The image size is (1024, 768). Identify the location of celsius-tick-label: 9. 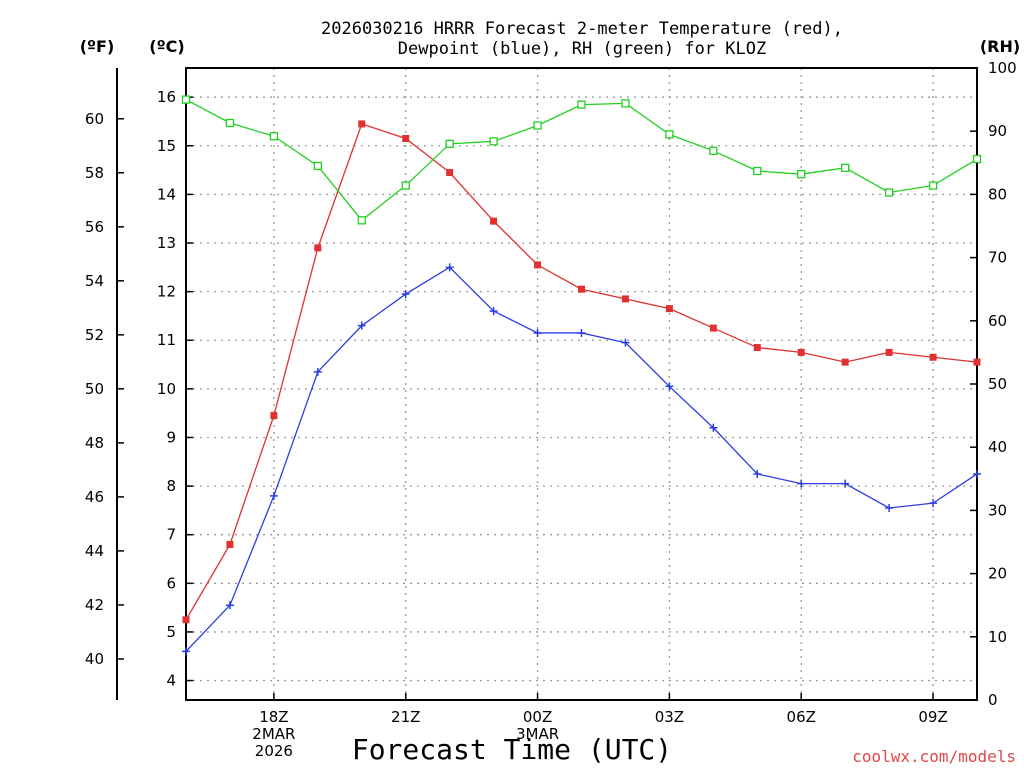
(171, 437).